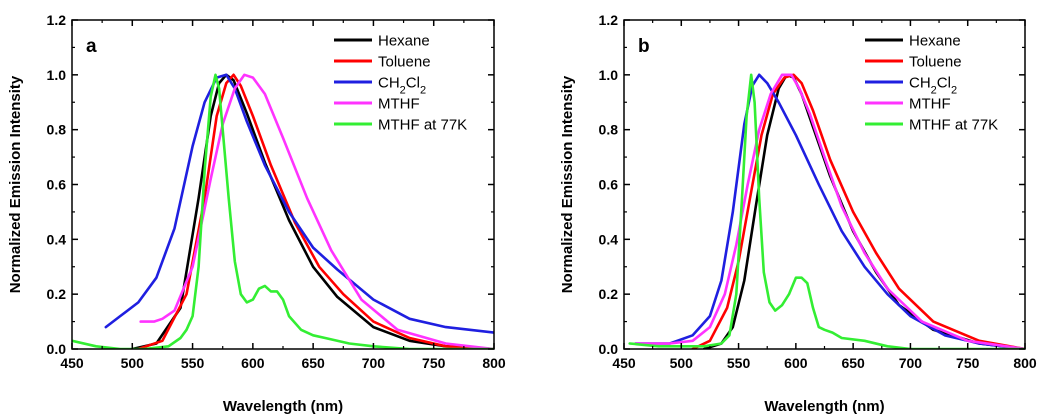 This screenshot has width=1041, height=416. What do you see at coordinates (91, 46) in the screenshot?
I see `panel-label: a` at bounding box center [91, 46].